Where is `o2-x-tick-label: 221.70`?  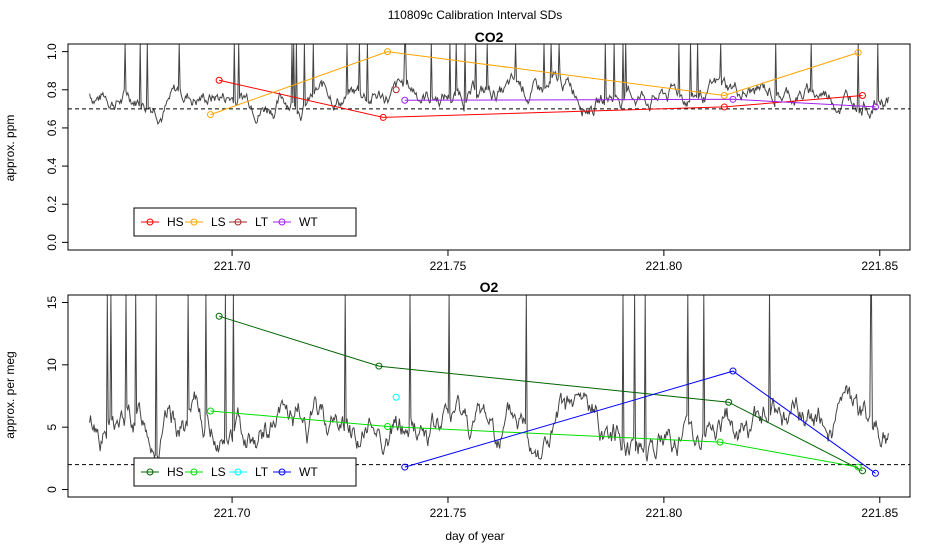 o2-x-tick-label: 221.70 is located at coordinates (232, 513).